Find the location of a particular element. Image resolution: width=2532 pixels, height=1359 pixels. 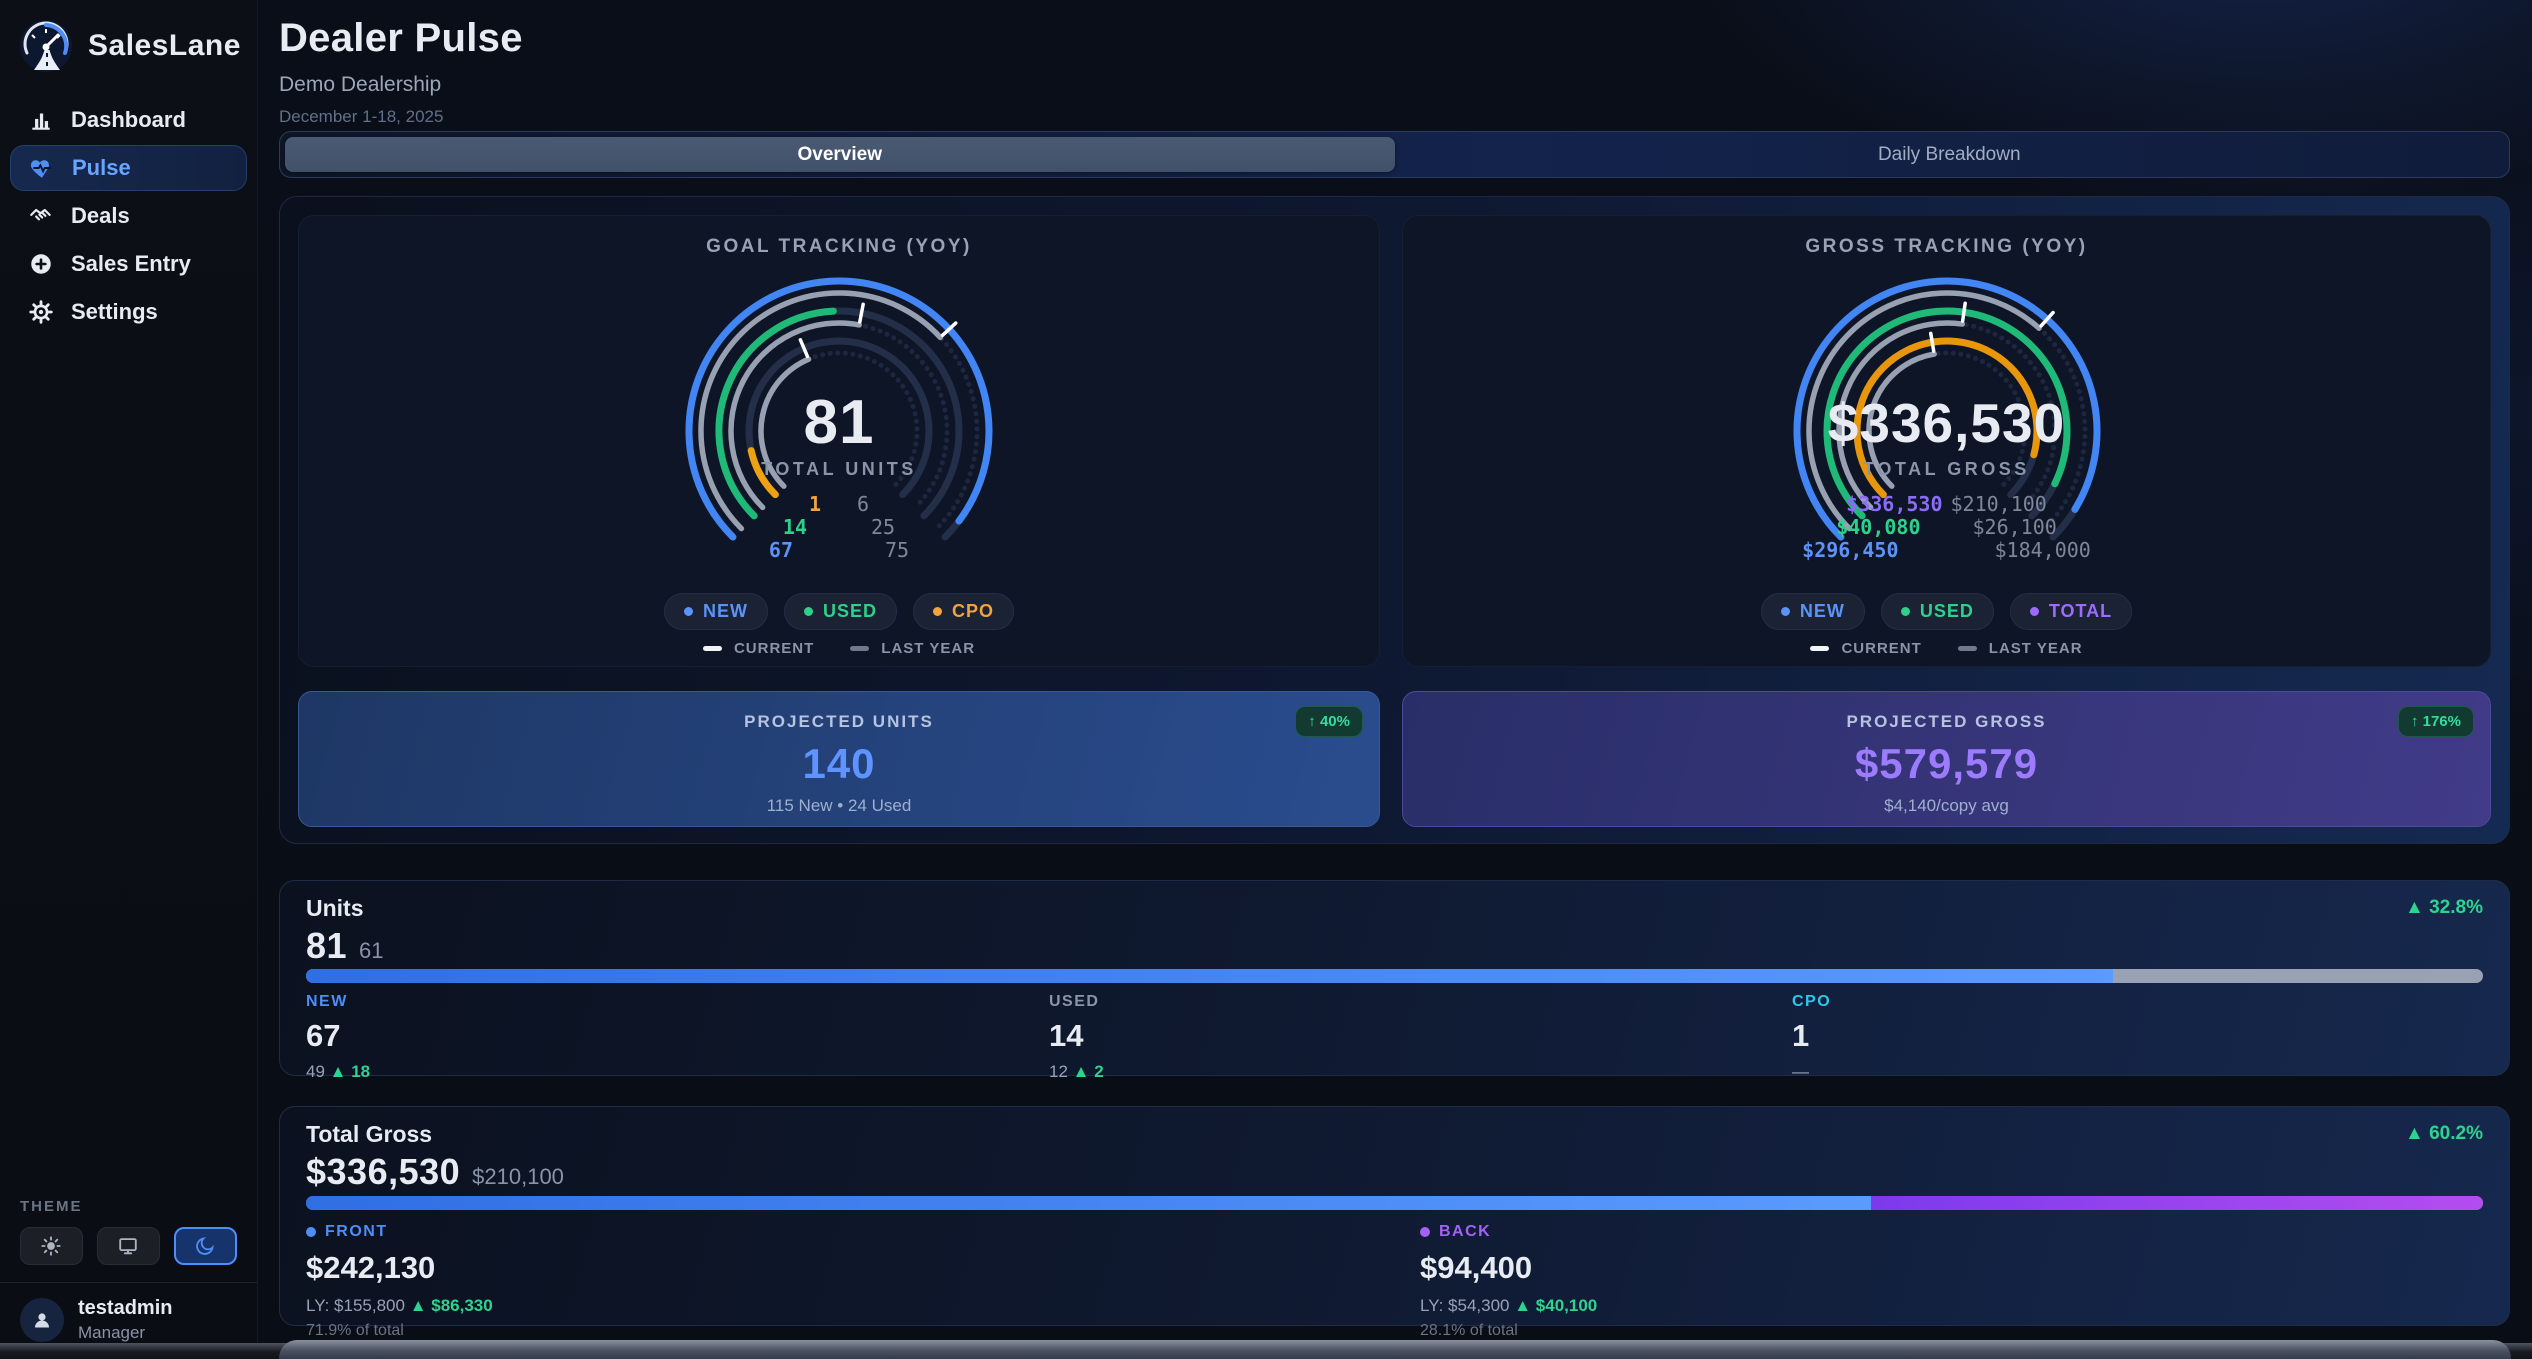

gear-icon is located at coordinates (41, 312).